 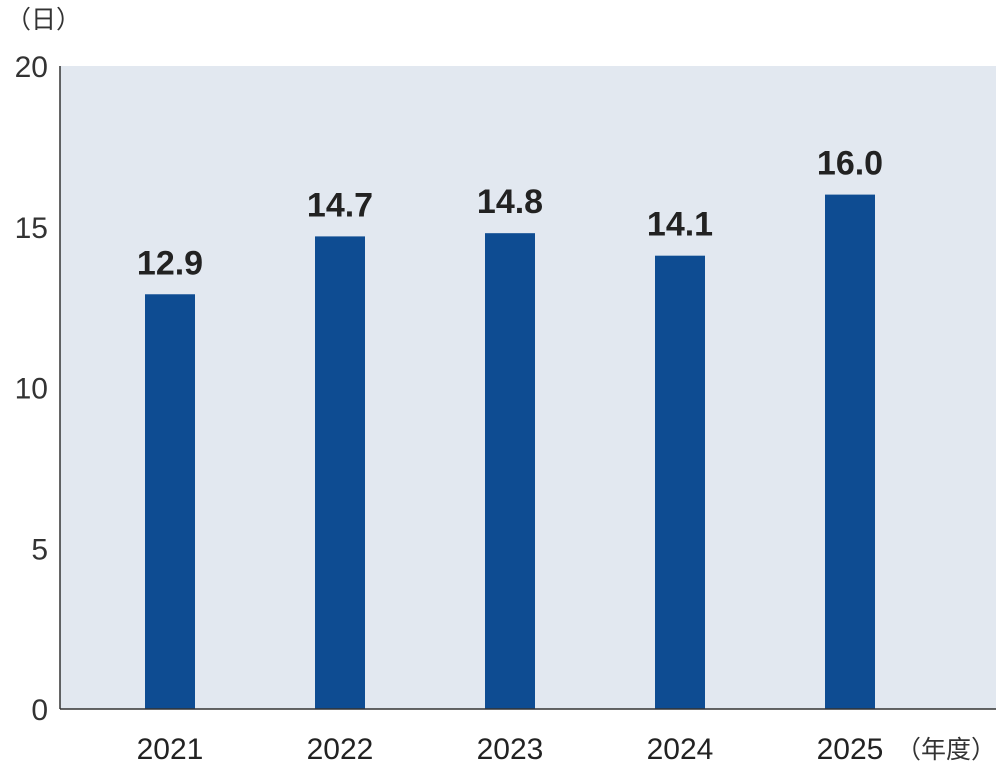 I want to click on y-tick-label: 15, so click(x=31, y=228).